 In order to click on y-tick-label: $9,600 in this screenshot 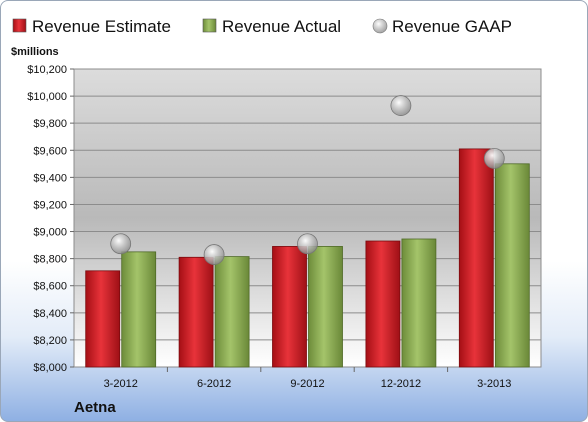, I will do `click(50, 151)`.